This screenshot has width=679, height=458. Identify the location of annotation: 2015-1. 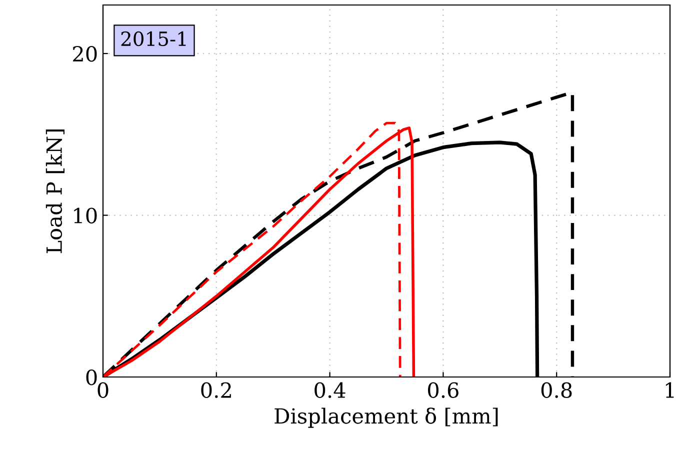
(153, 38).